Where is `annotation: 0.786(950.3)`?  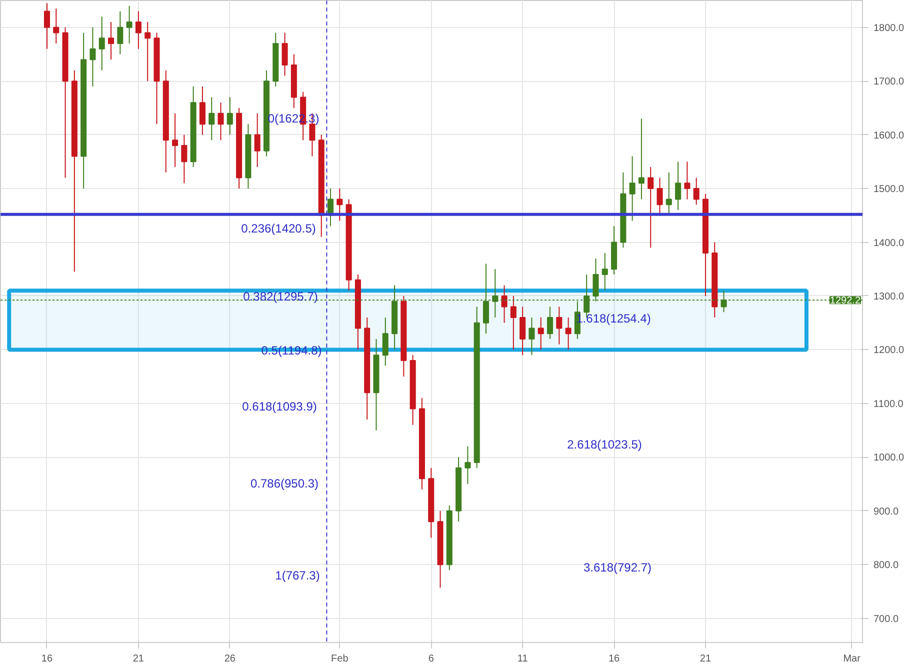
annotation: 0.786(950.3) is located at coordinates (284, 483).